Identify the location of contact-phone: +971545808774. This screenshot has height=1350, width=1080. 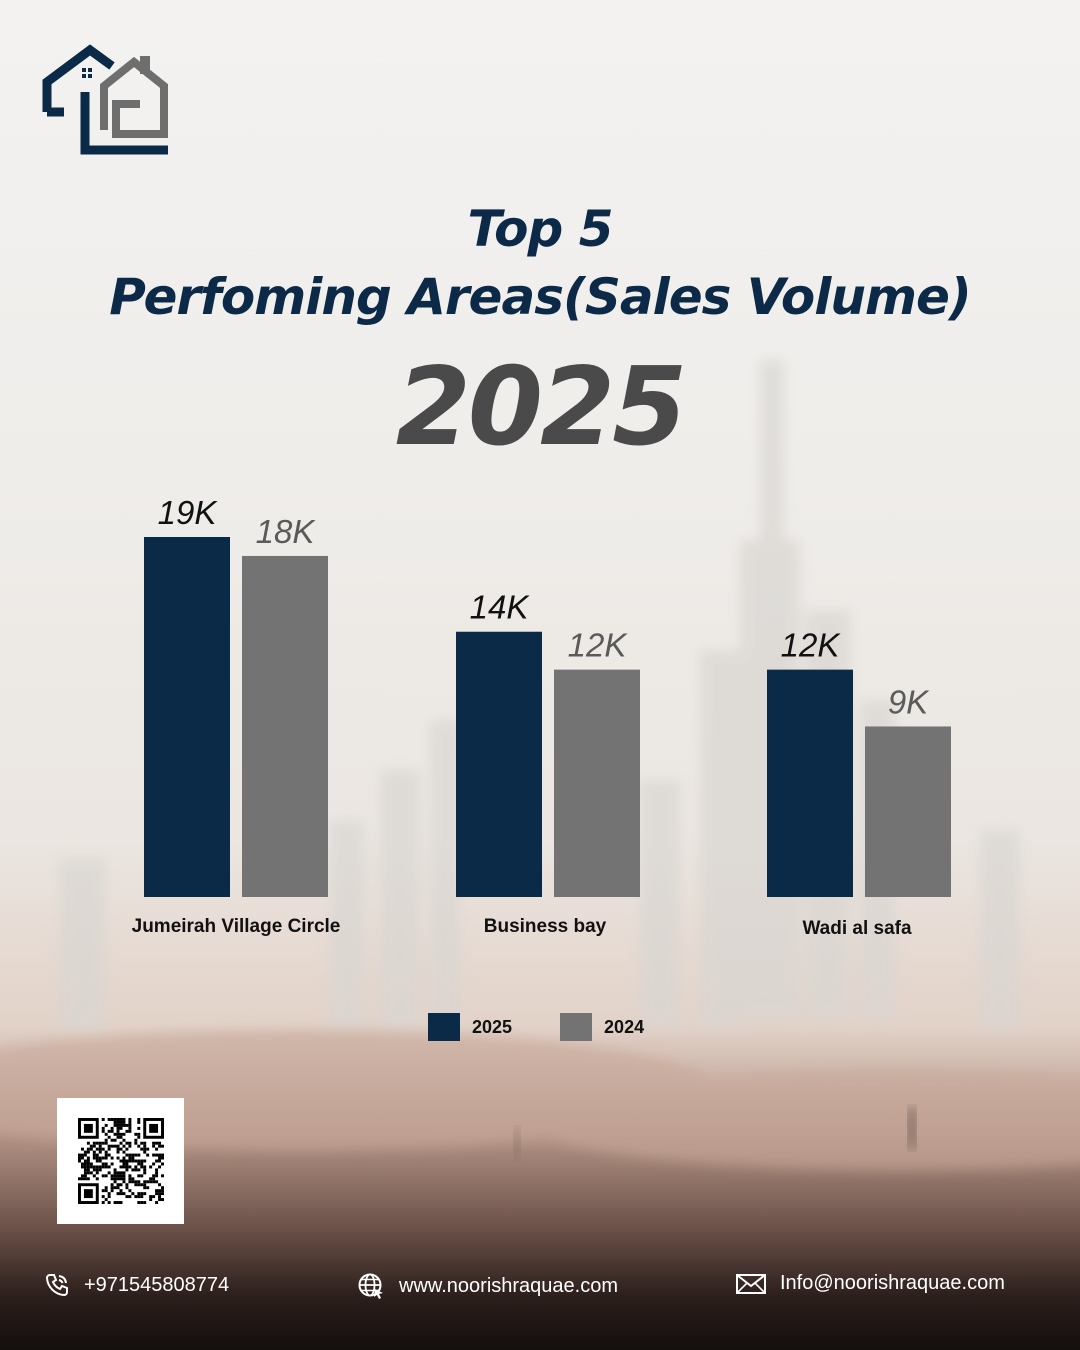
(136, 1285).